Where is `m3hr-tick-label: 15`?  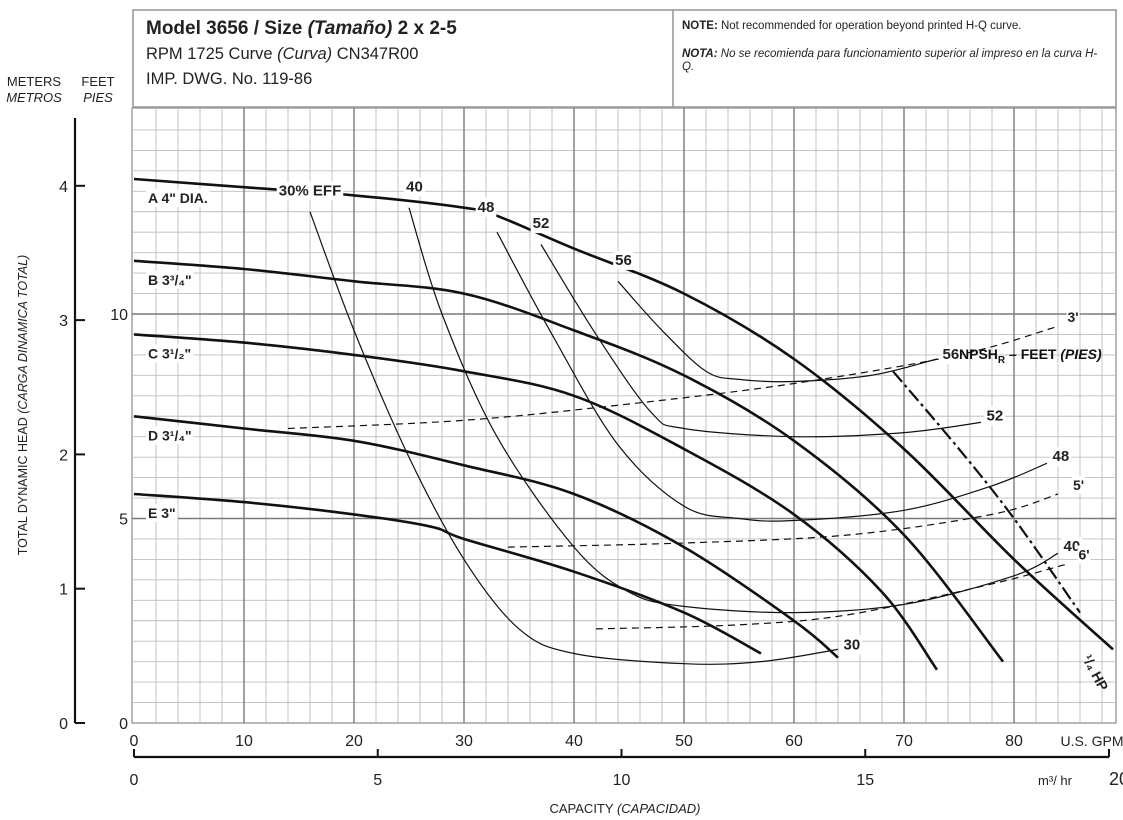
m3hr-tick-label: 15 is located at coordinates (865, 780).